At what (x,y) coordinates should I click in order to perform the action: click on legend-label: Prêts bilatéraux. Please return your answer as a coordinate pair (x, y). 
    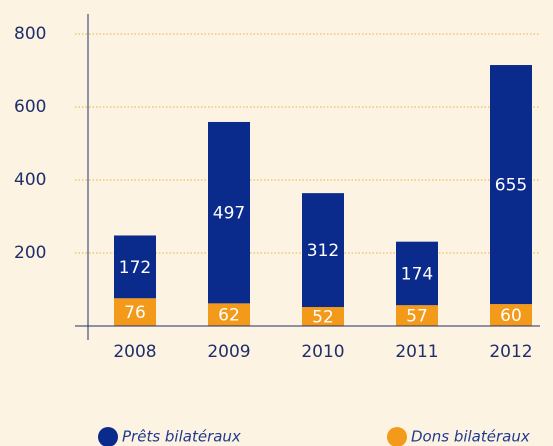
    Looking at the image, I should click on (181, 437).